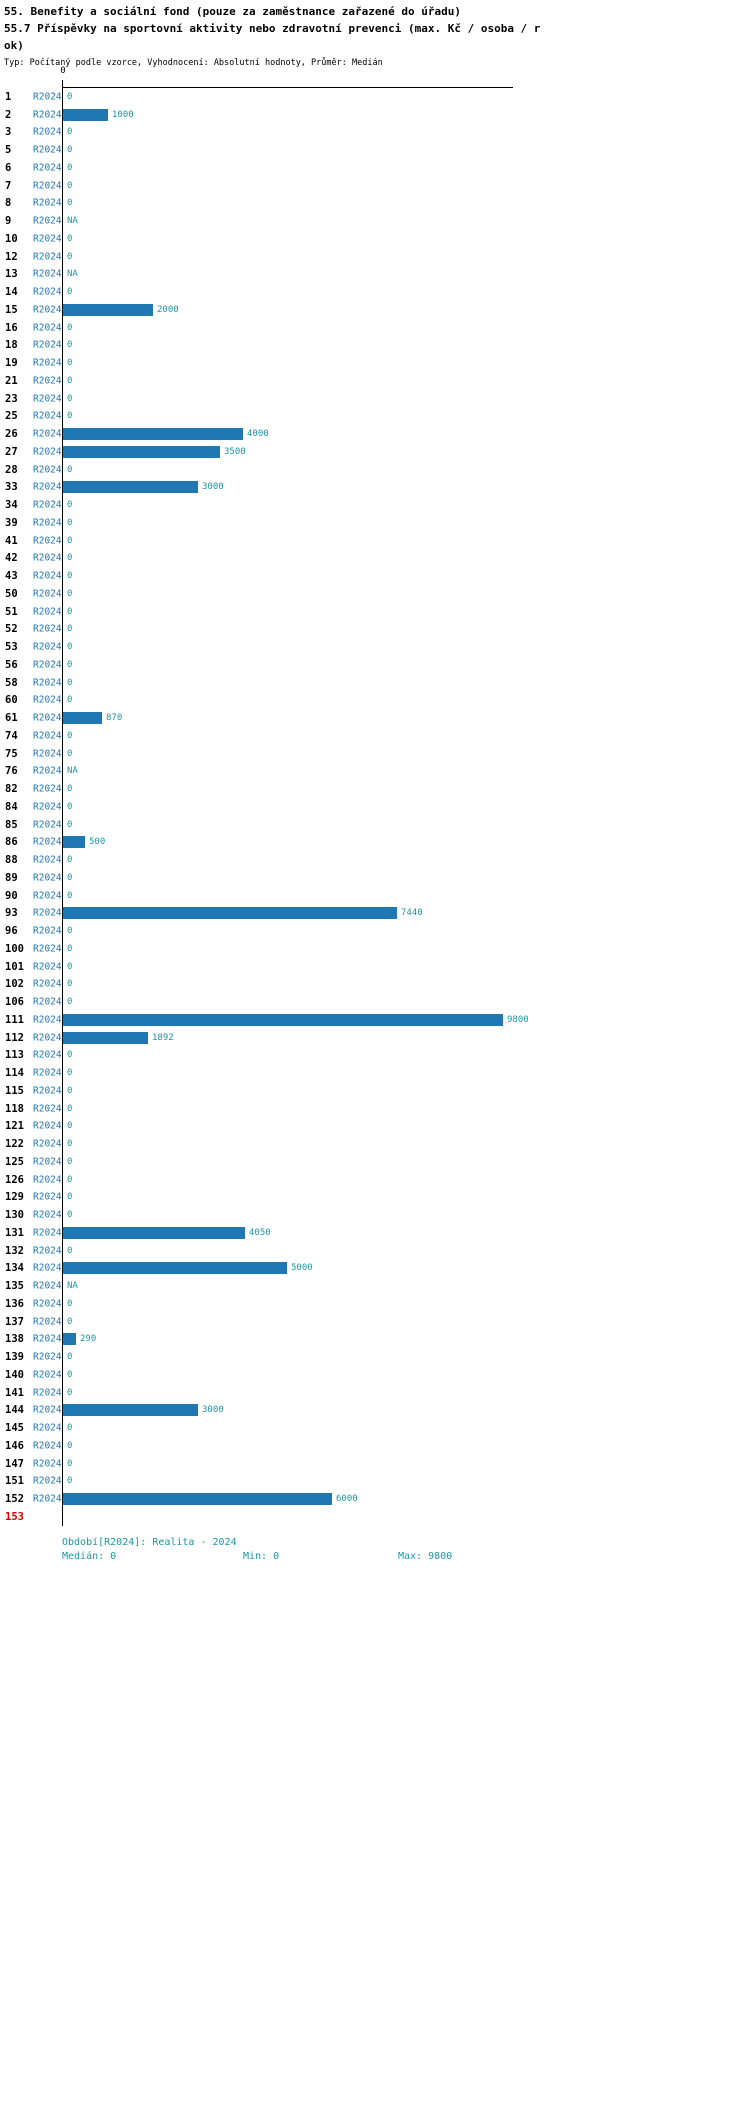  I want to click on chart-row: 28 R2024 0, so click(375, 470).